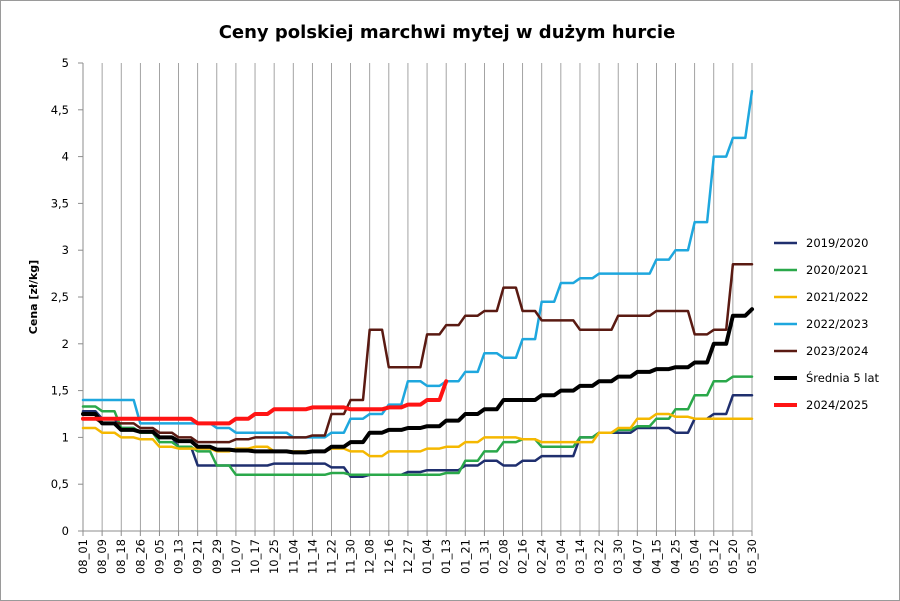  Describe the element at coordinates (121, 556) in the screenshot. I see `x-tick-label: 08_18` at that location.